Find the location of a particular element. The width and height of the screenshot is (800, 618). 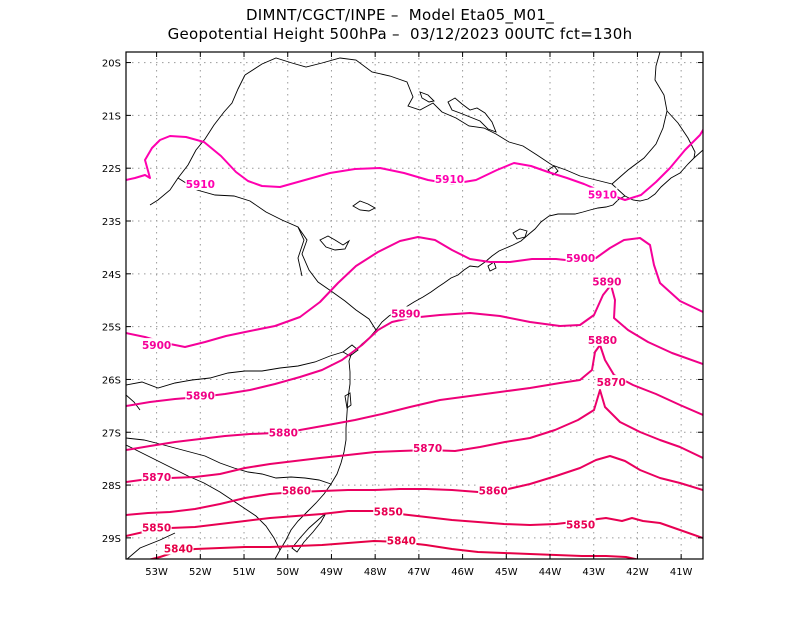

contour-label-text: 5860 is located at coordinates (296, 491).